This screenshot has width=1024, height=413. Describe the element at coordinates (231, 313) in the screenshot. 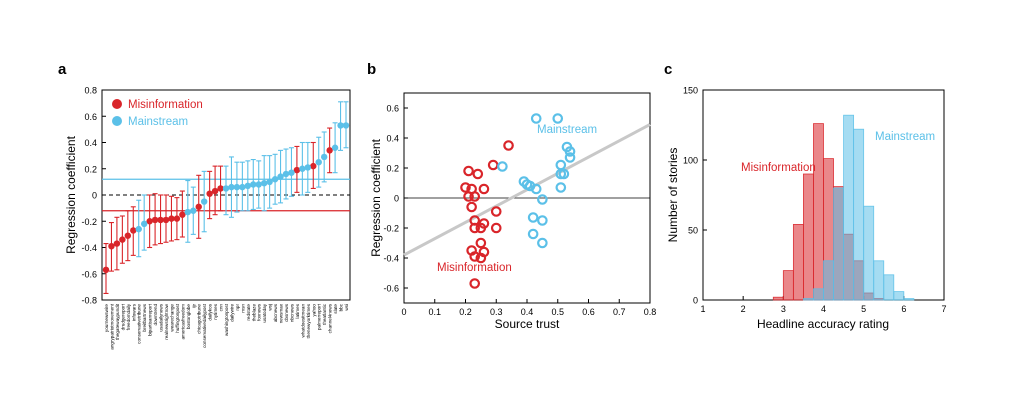

I see `panel-a-category-label: dailywire` at that location.